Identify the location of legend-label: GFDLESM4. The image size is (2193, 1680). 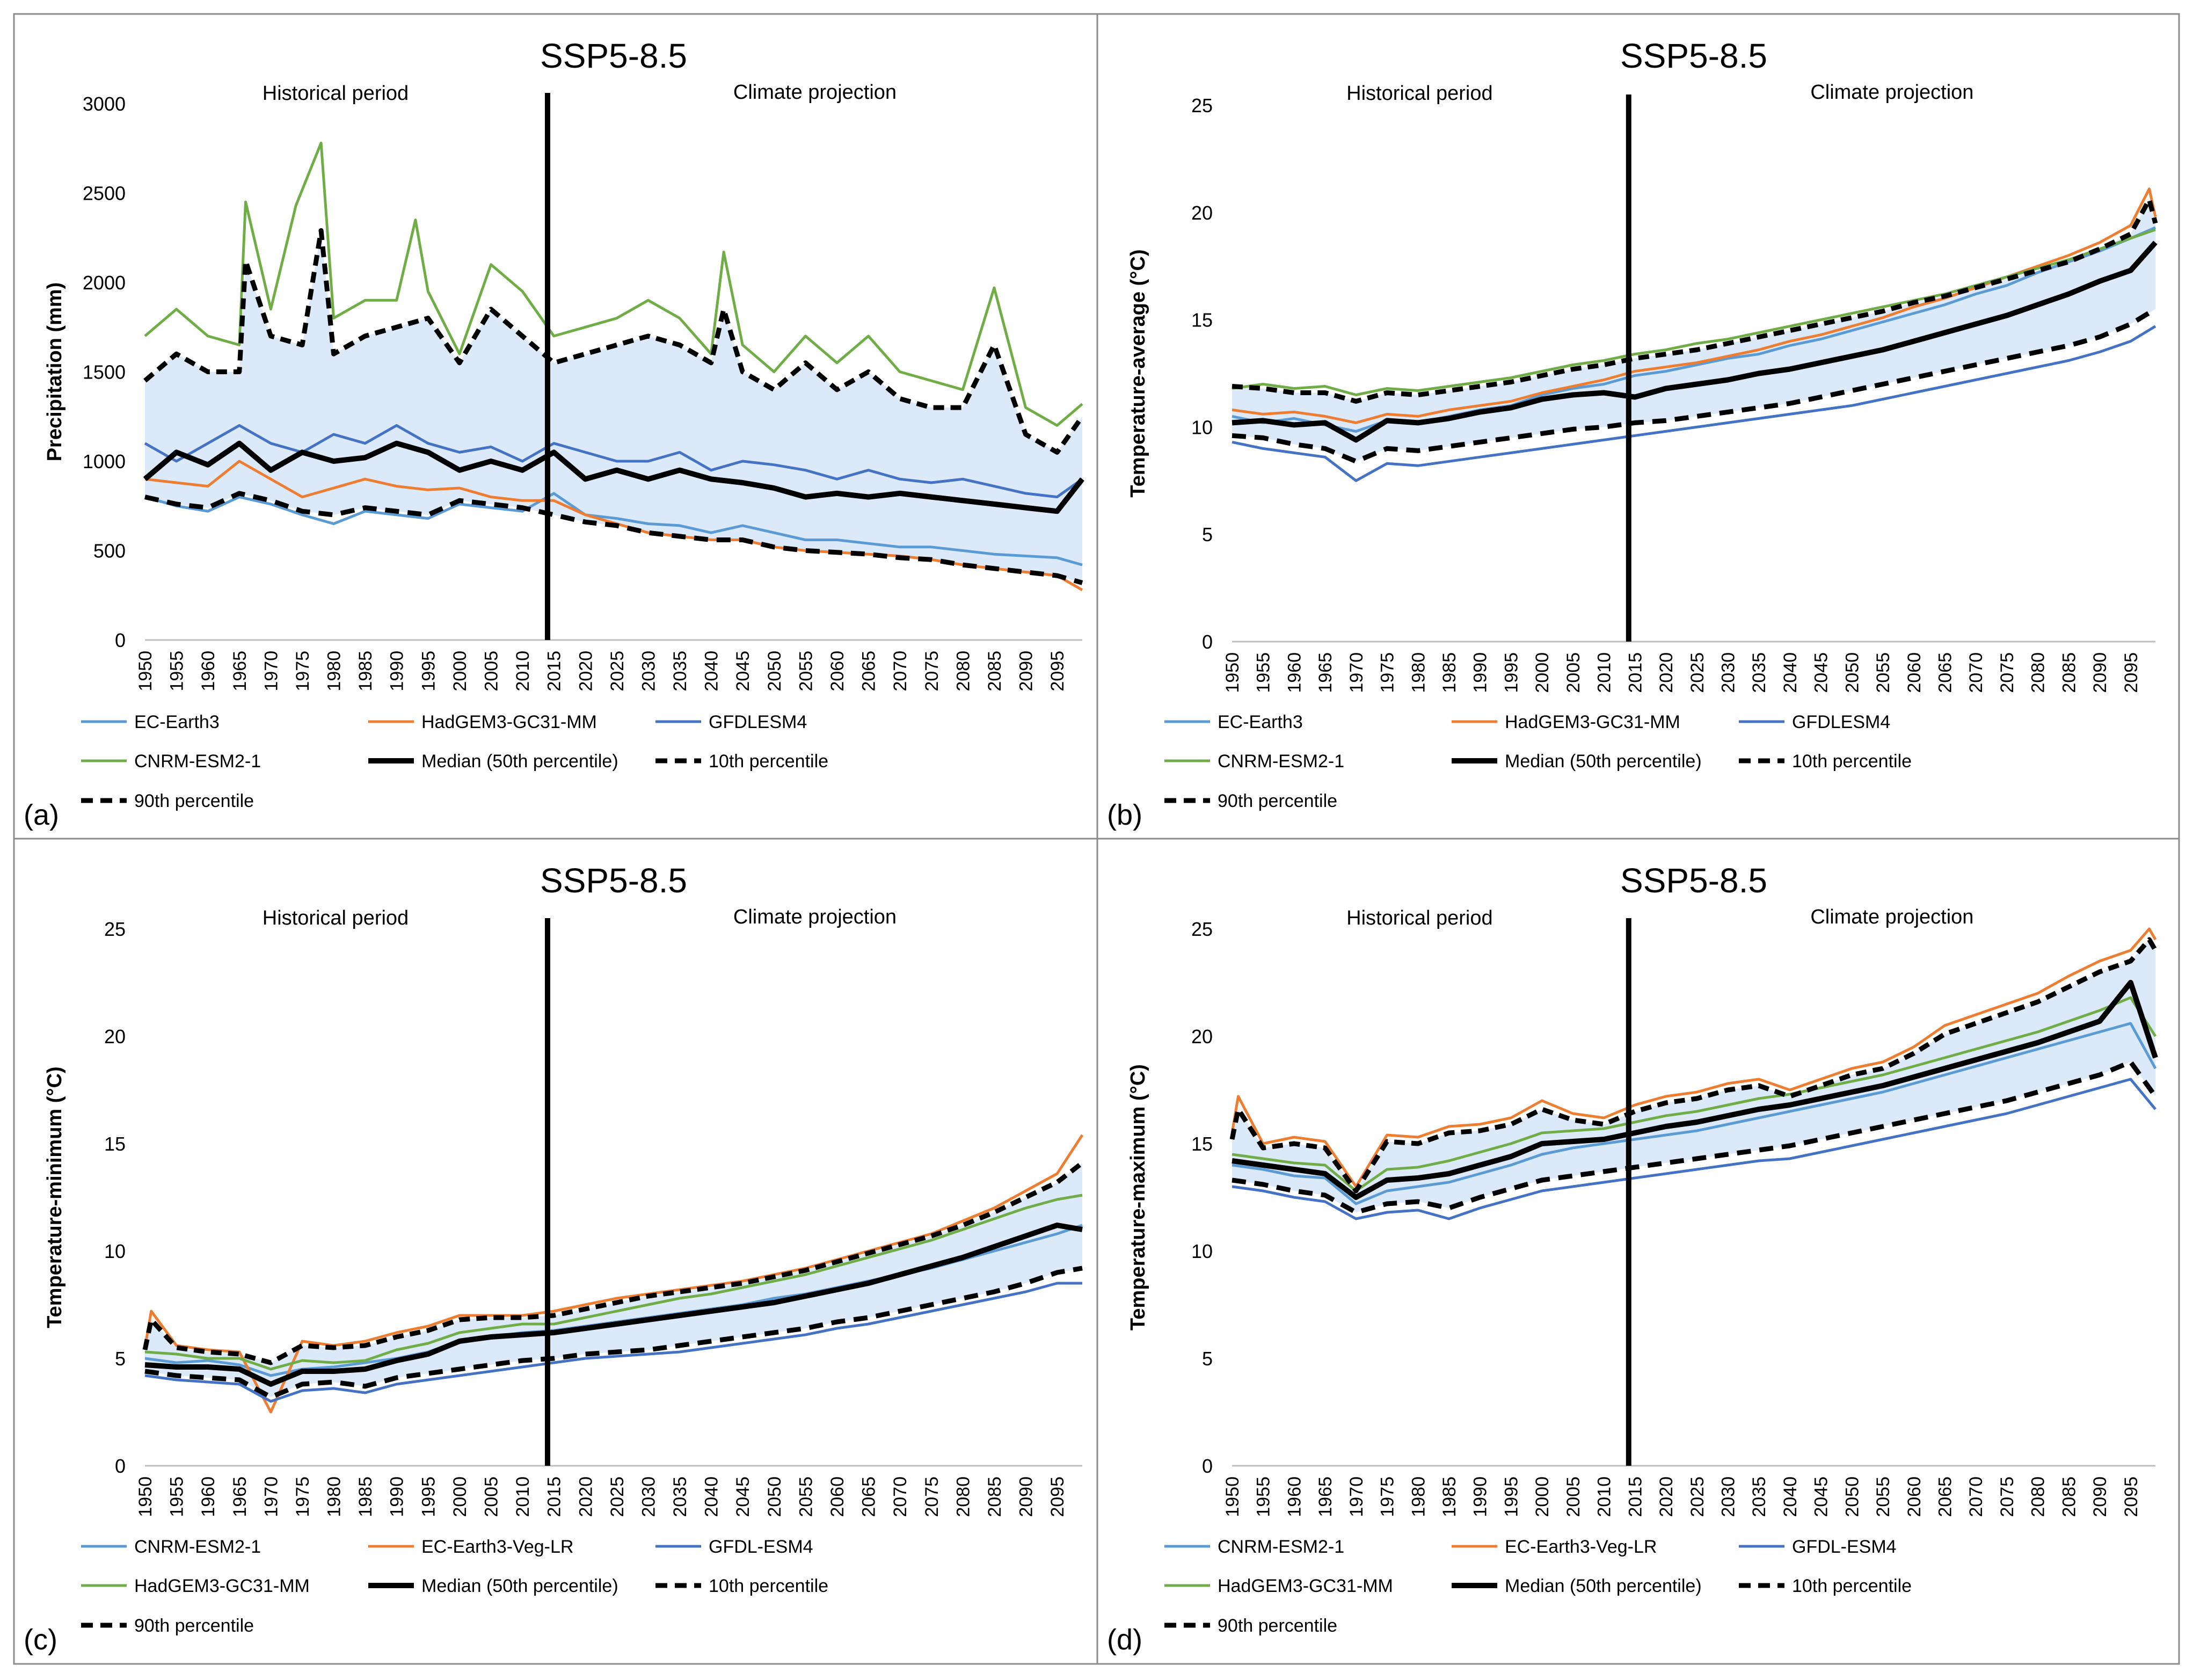
(758, 722).